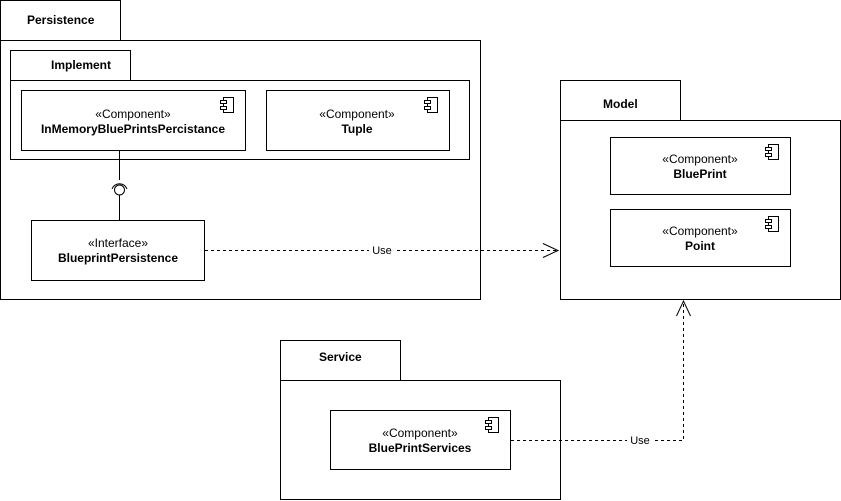  Describe the element at coordinates (118, 243) in the screenshot. I see `interface-stereotype: «Interface»` at that location.